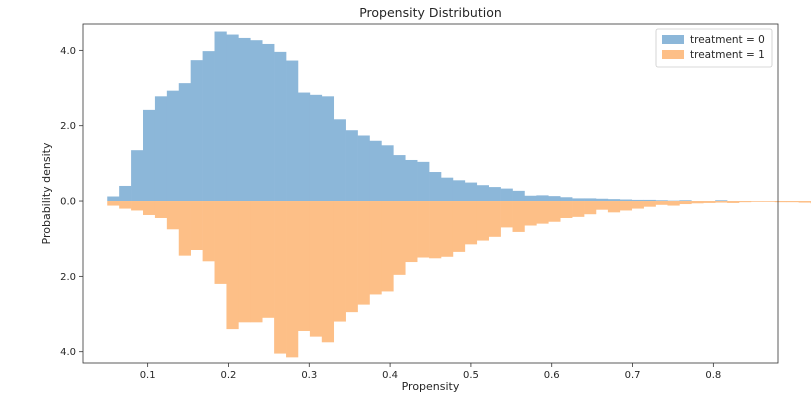 The height and width of the screenshot is (409, 811). I want to click on legend-label-treatment-0: treatment = 0, so click(727, 40).